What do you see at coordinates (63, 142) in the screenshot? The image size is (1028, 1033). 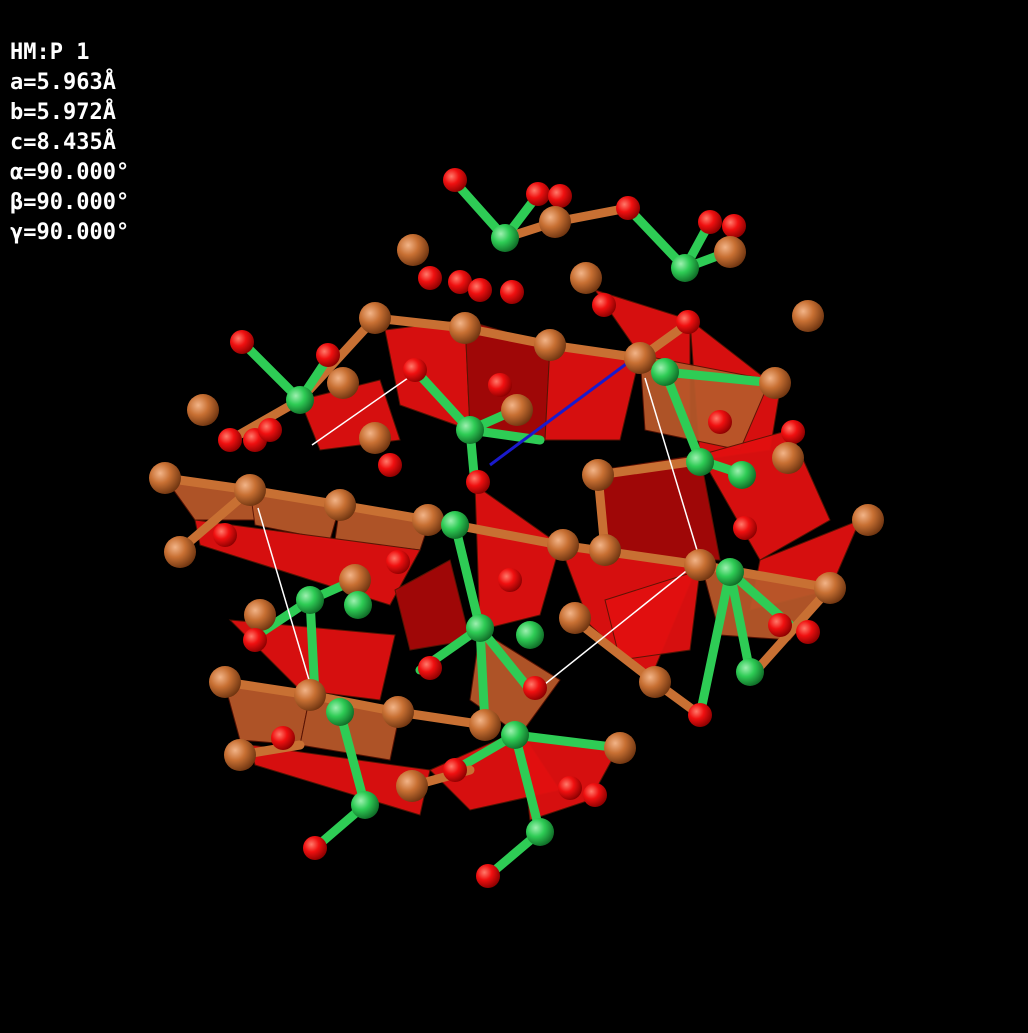 I see `cell-c-label: c=8.435Å` at bounding box center [63, 142].